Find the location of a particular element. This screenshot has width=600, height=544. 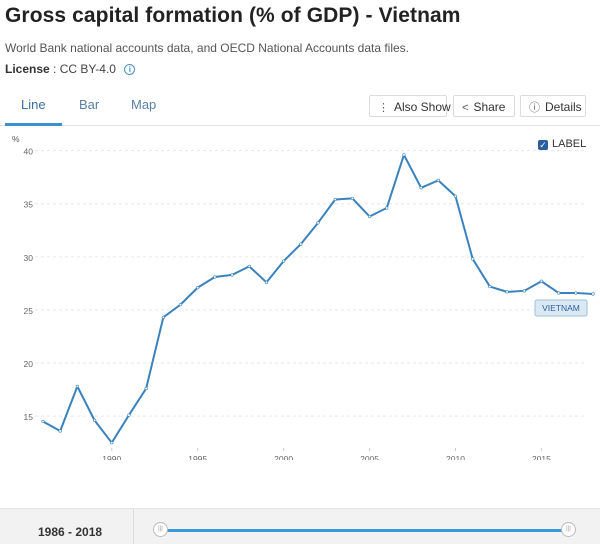

license-value: : CC BY-4.0 is located at coordinates (84, 69).